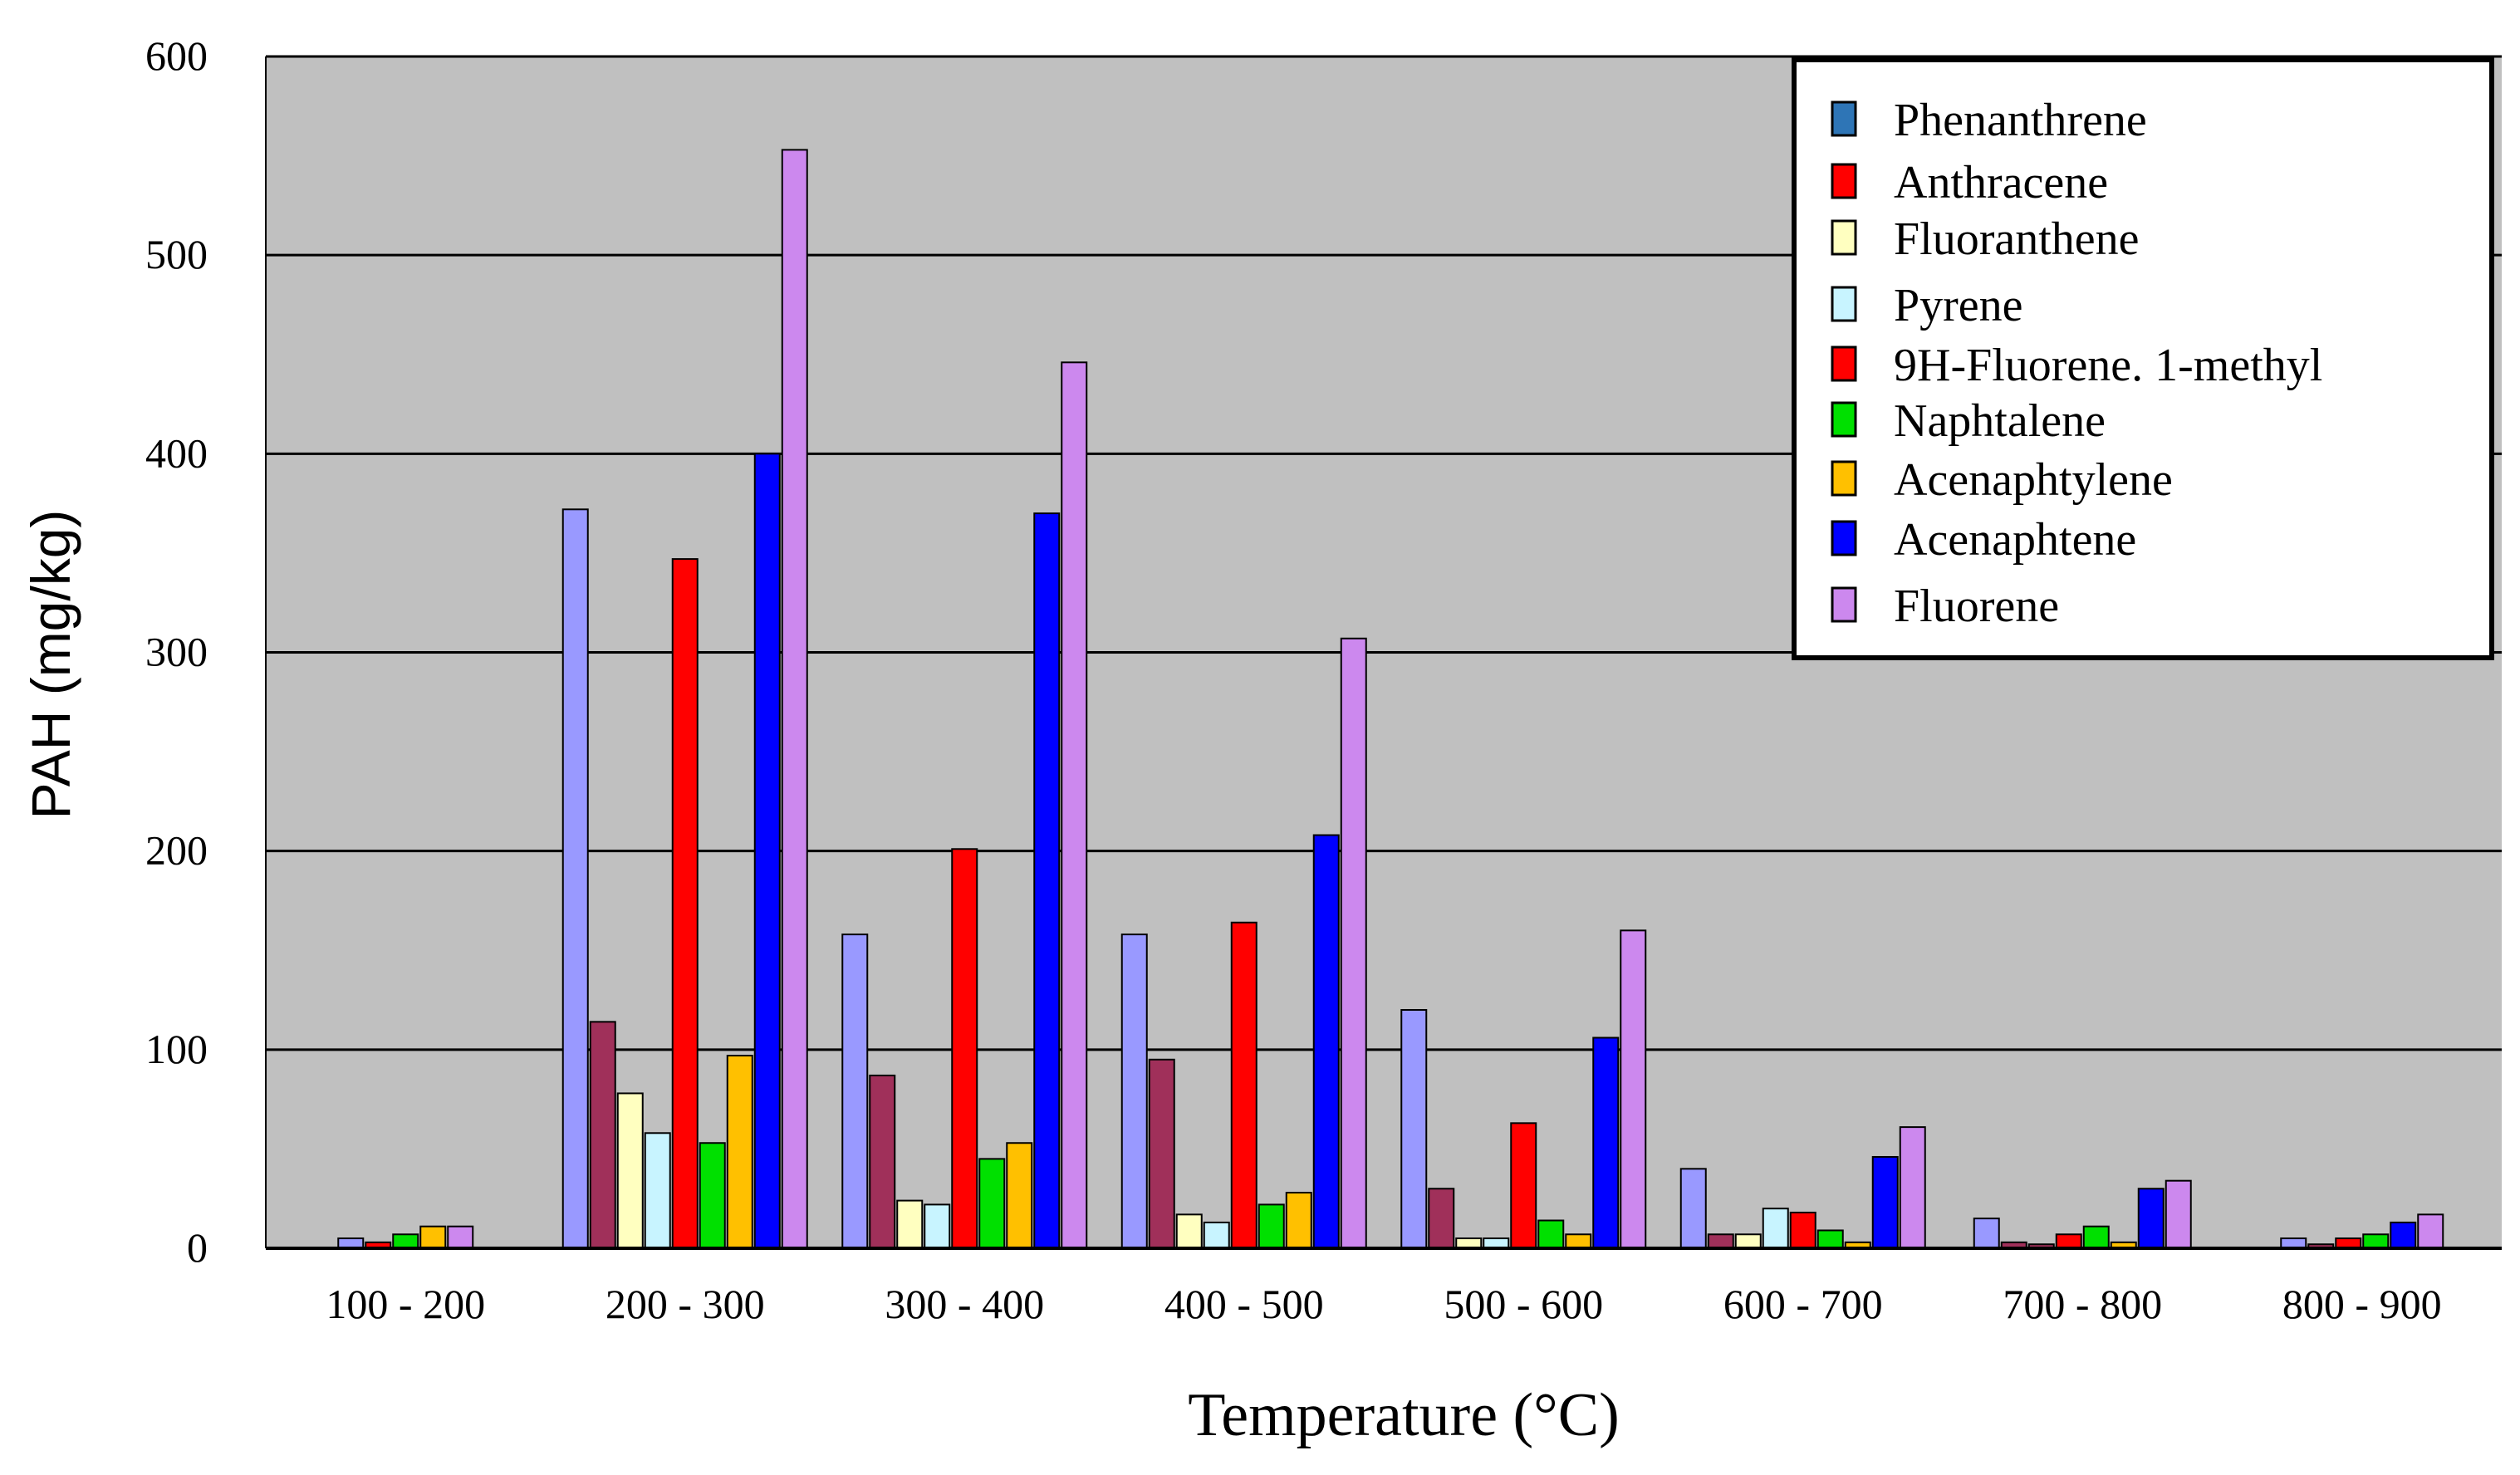 This screenshot has width=2520, height=1475. I want to click on x-tick-label: 100 - 200, so click(405, 1304).